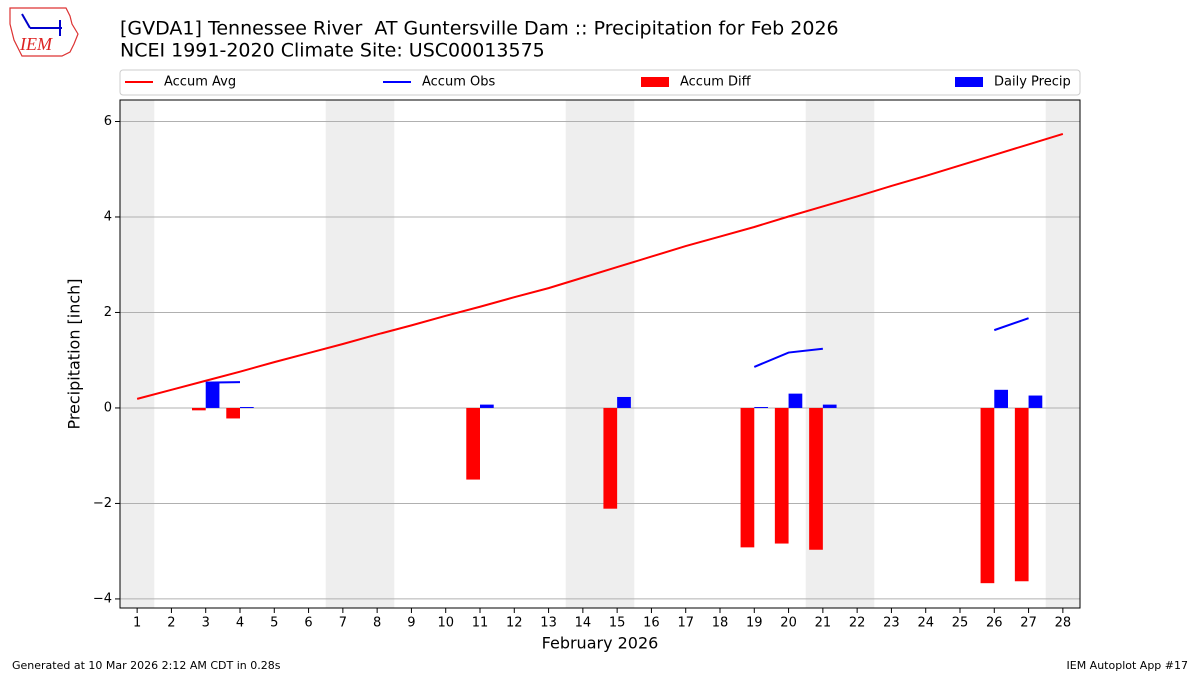 The height and width of the screenshot is (675, 1200). Describe the element at coordinates (617, 623) in the screenshot. I see `x-tick-label: 15` at that location.